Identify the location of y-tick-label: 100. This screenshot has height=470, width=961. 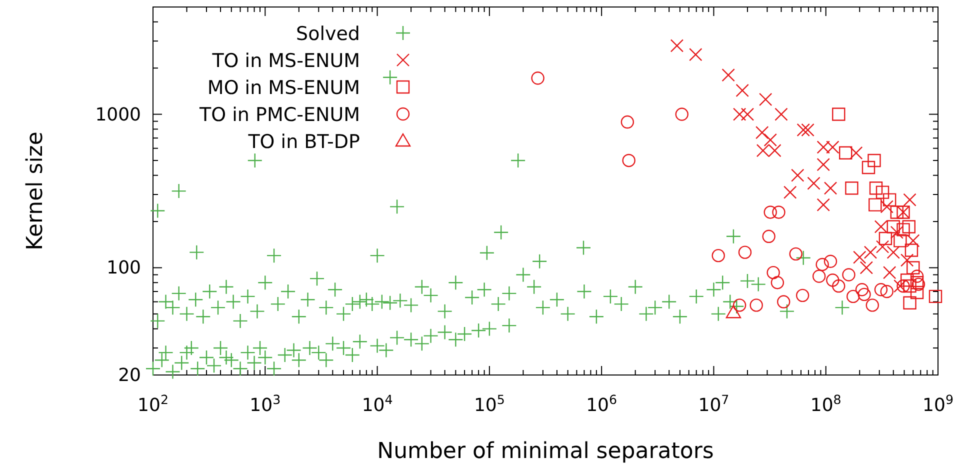
(123, 268).